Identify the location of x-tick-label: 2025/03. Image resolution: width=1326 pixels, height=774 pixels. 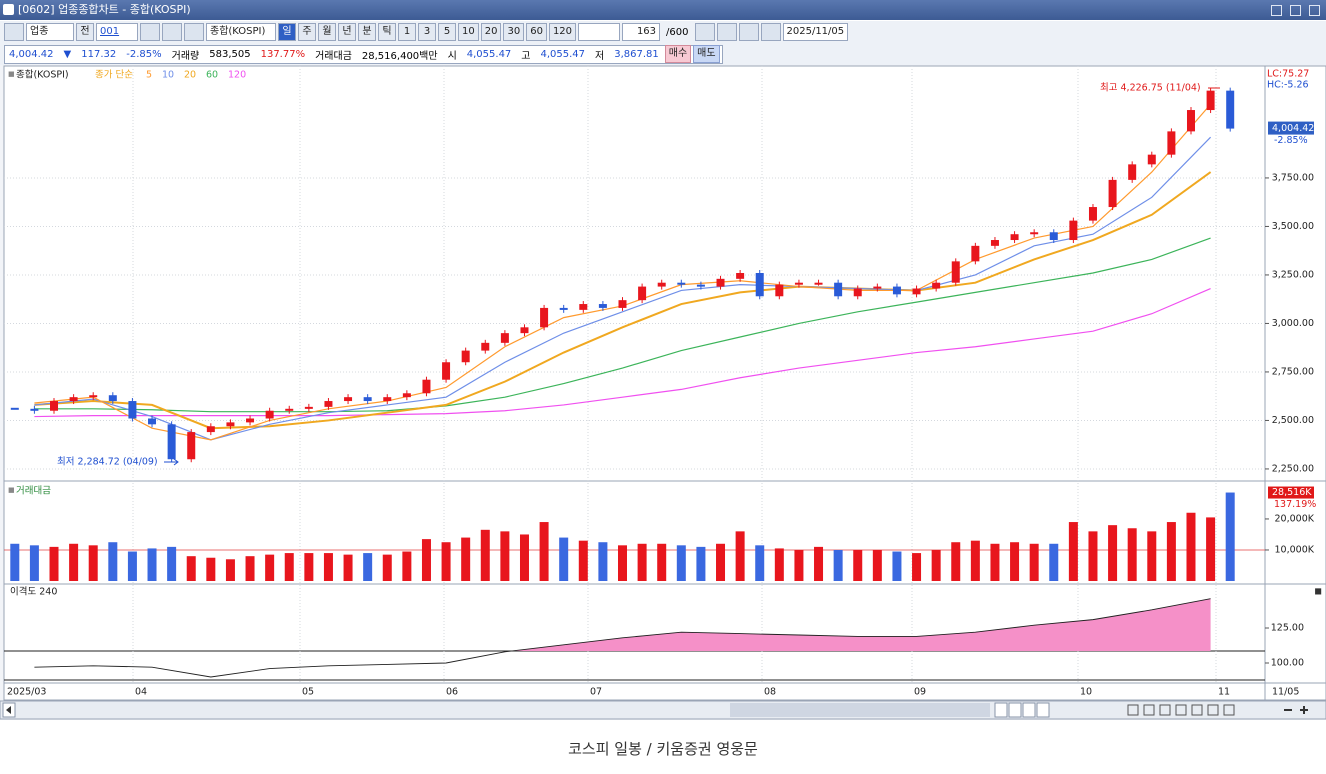
(26, 692).